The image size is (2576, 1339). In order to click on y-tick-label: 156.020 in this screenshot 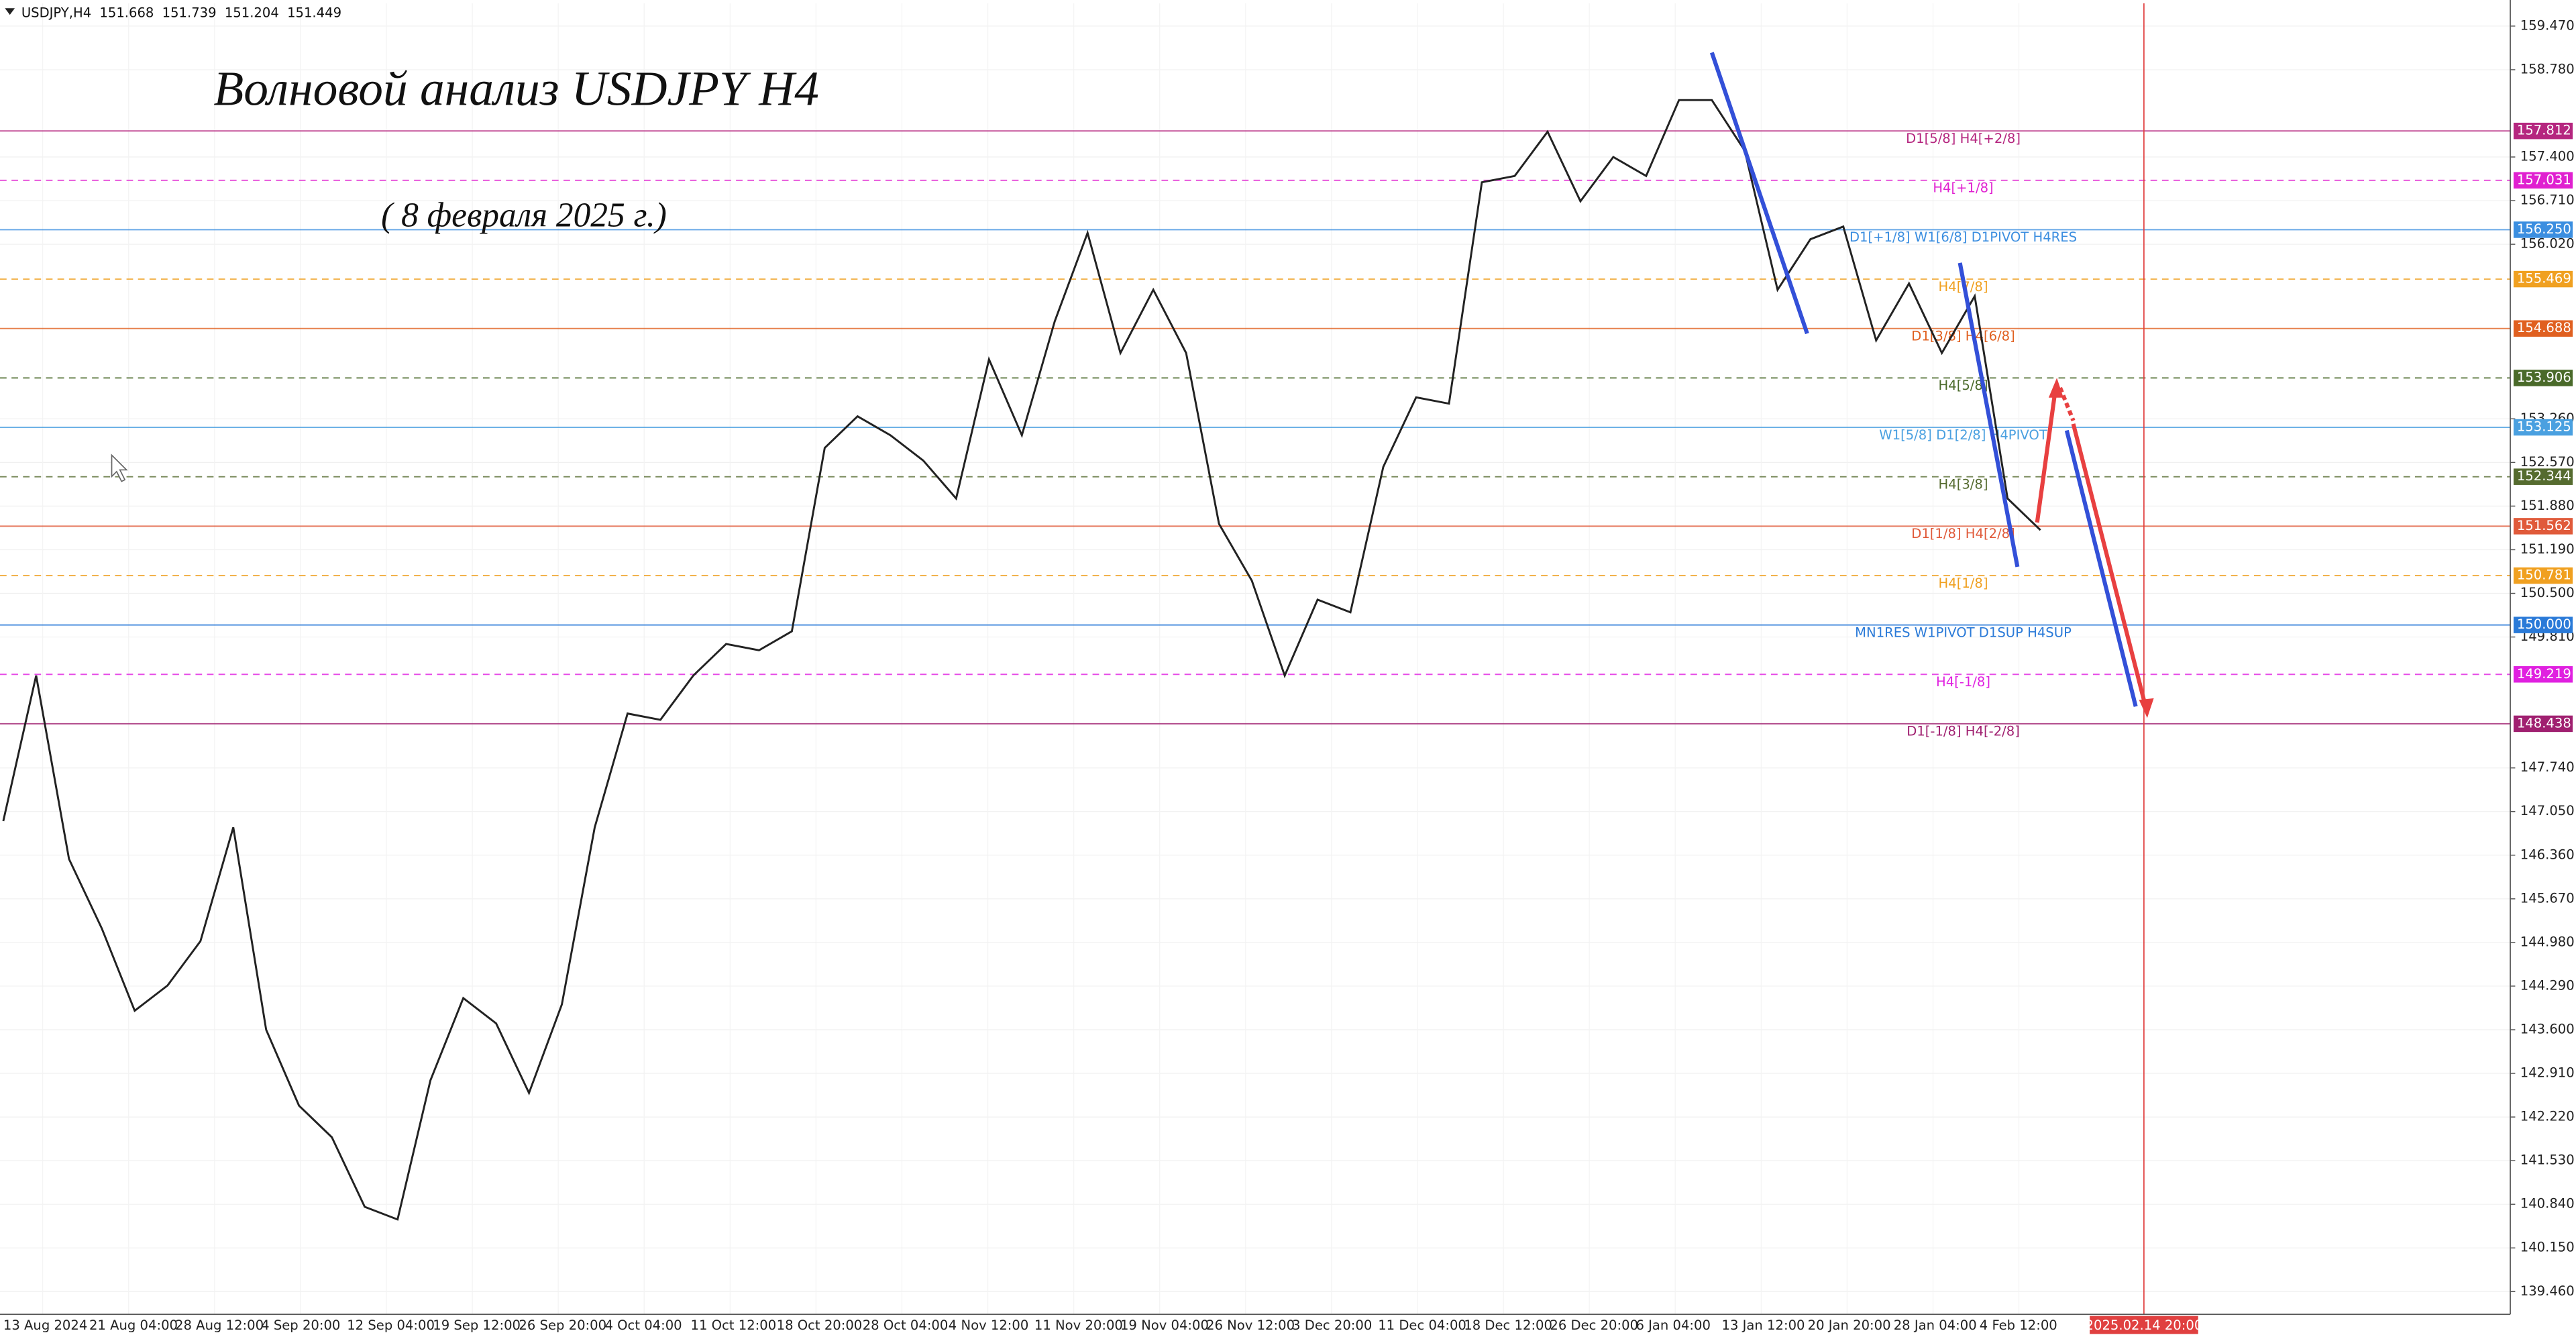, I will do `click(2547, 244)`.